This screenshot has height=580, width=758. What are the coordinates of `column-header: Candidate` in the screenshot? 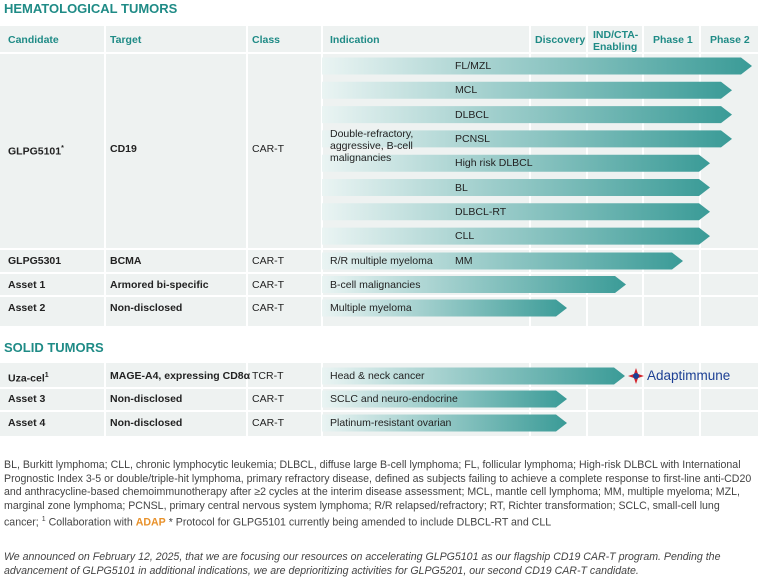 It's located at (33, 40).